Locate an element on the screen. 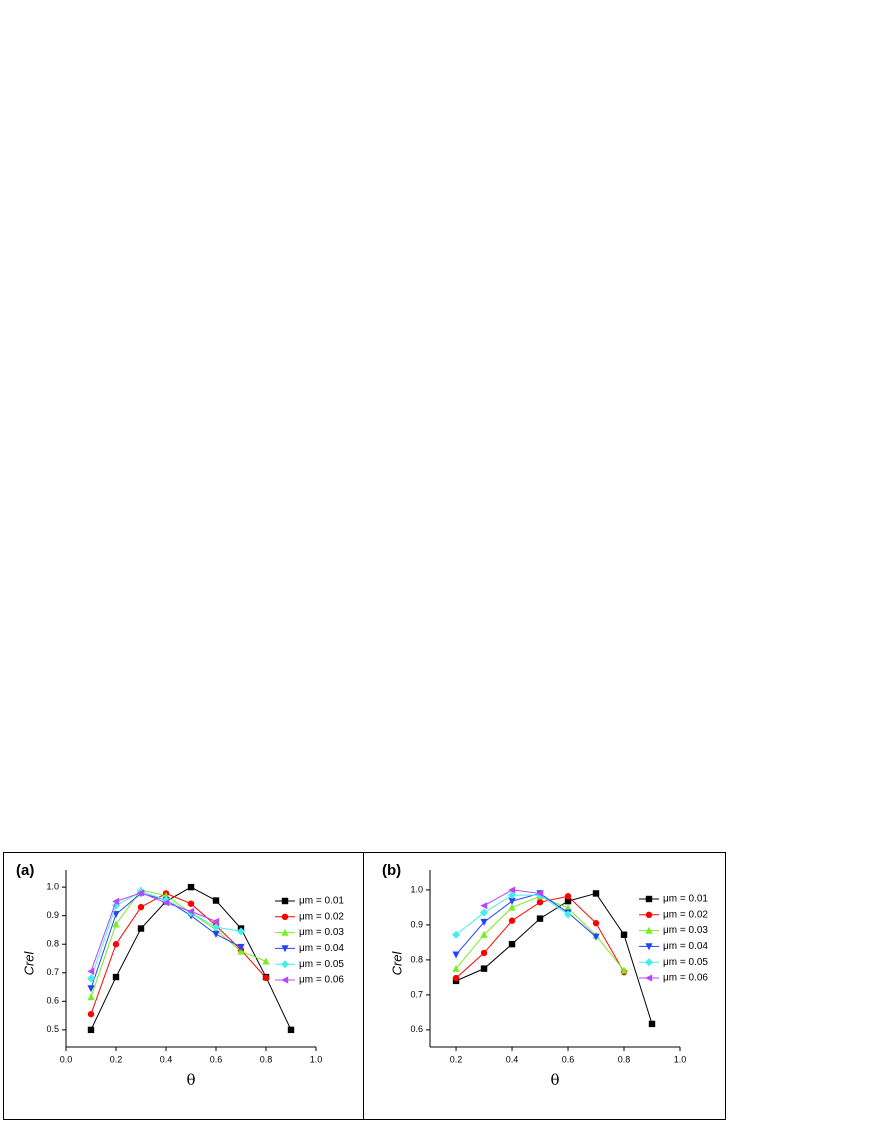 This screenshot has height=1128, width=872. x-tick-label: 0.0 is located at coordinates (66, 1059).